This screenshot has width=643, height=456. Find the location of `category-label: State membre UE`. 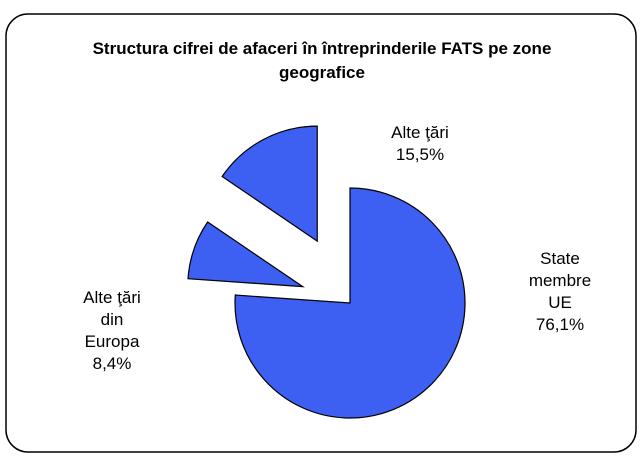

category-label: State membre UE is located at coordinates (560, 280).